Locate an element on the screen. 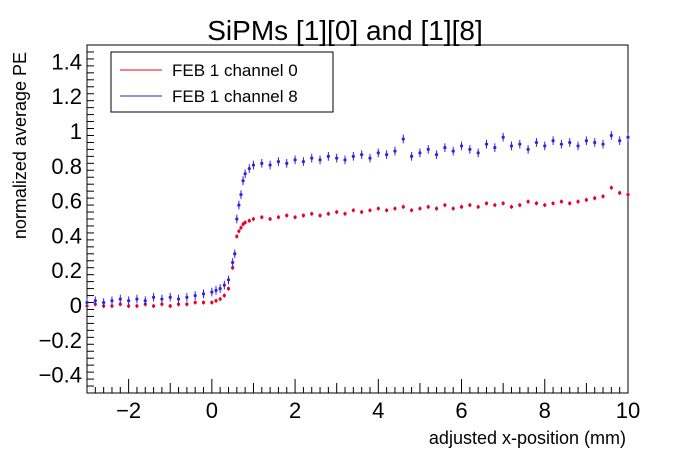  legend: FEB 1 channel 0 FEB 1 channel 8 is located at coordinates (222, 82).